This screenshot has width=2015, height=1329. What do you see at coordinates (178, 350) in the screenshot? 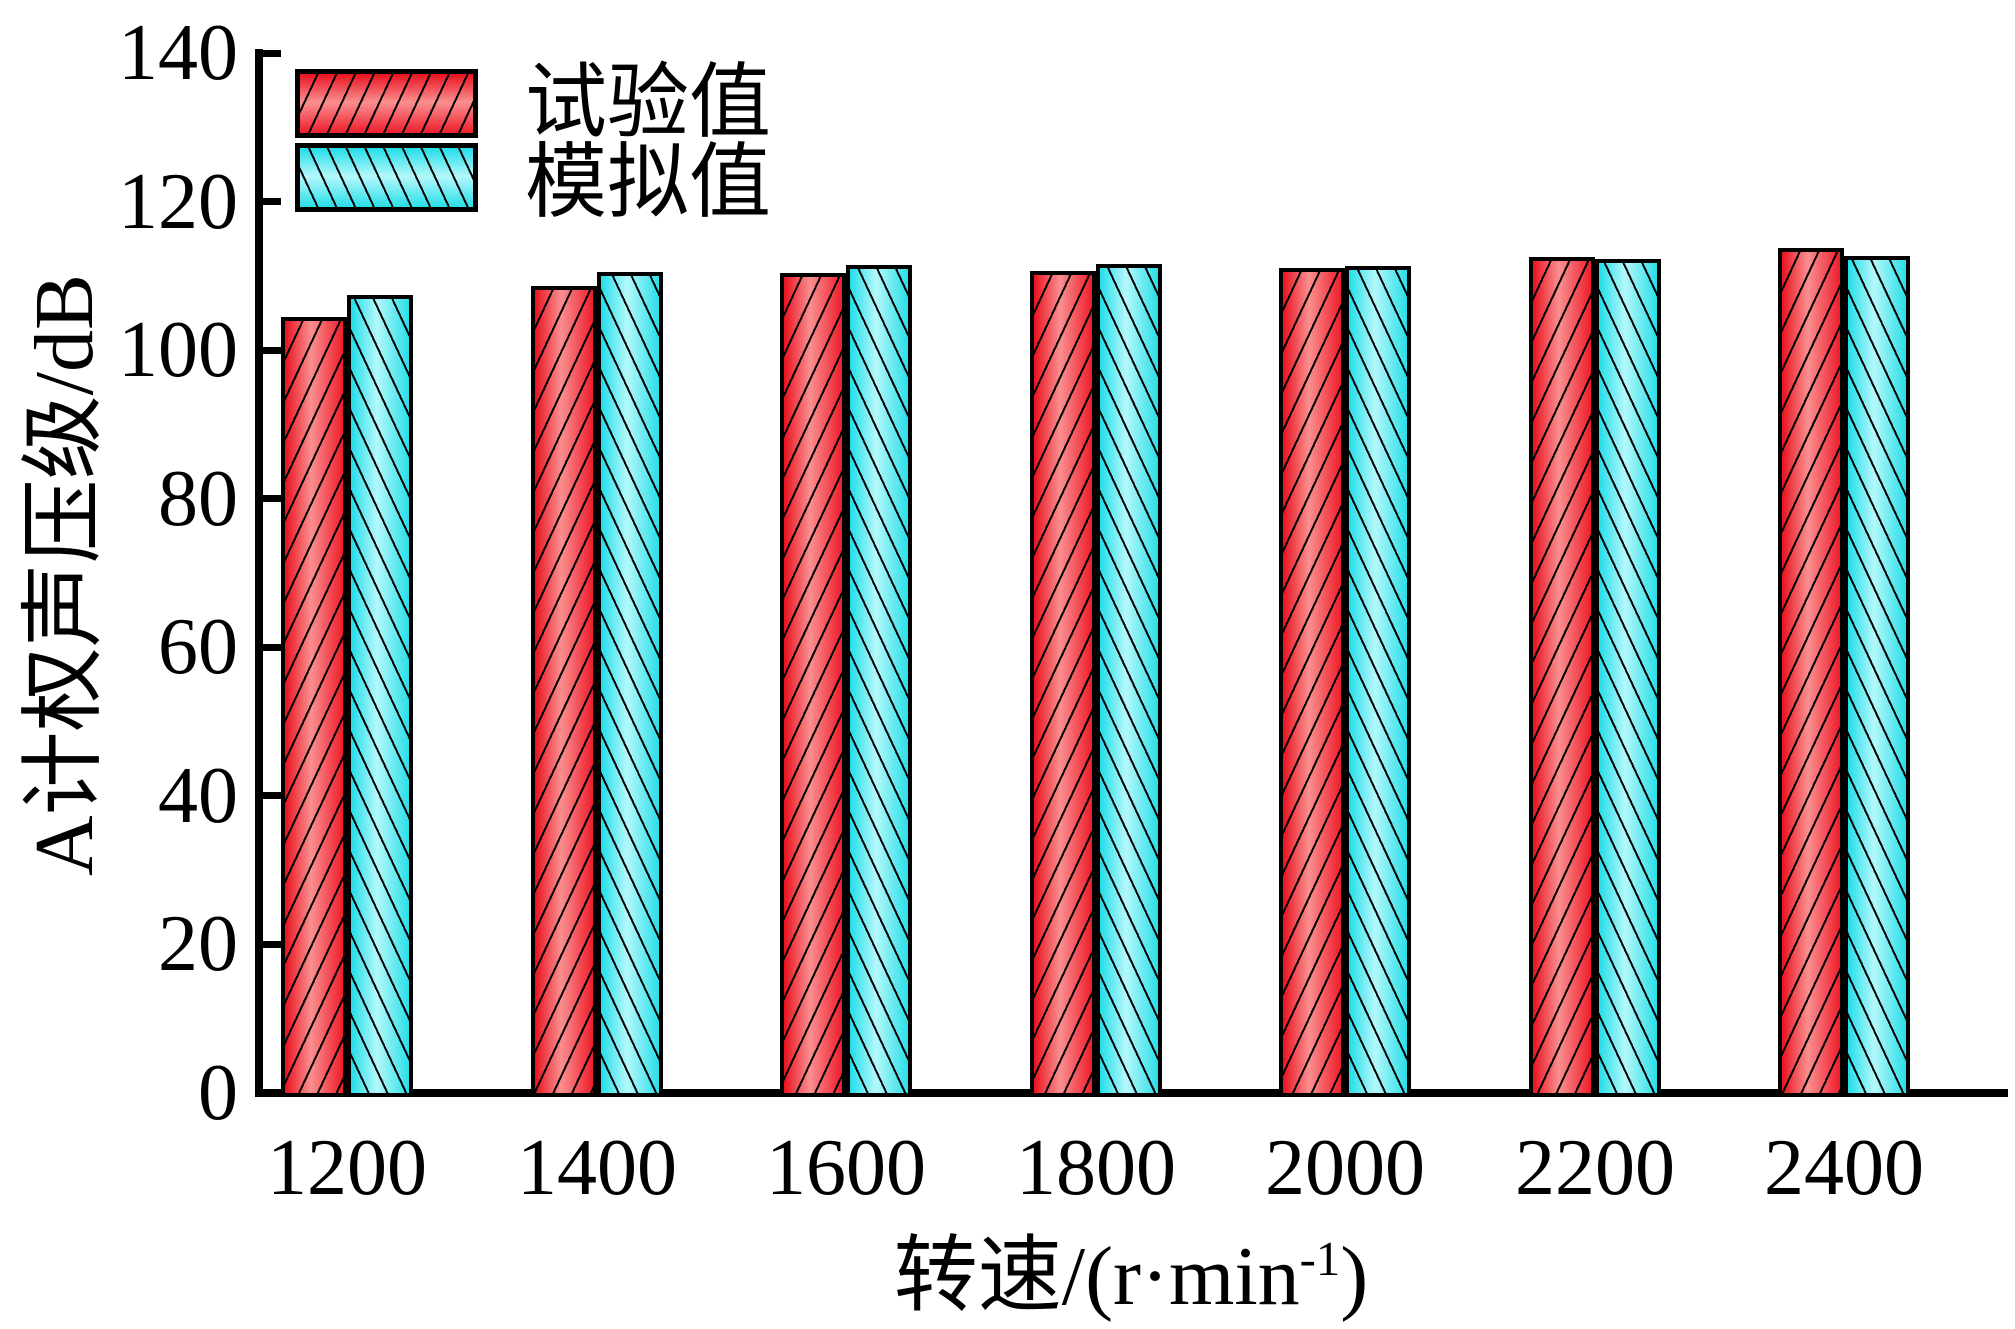
I see `y-tick-label: 100` at bounding box center [178, 350].